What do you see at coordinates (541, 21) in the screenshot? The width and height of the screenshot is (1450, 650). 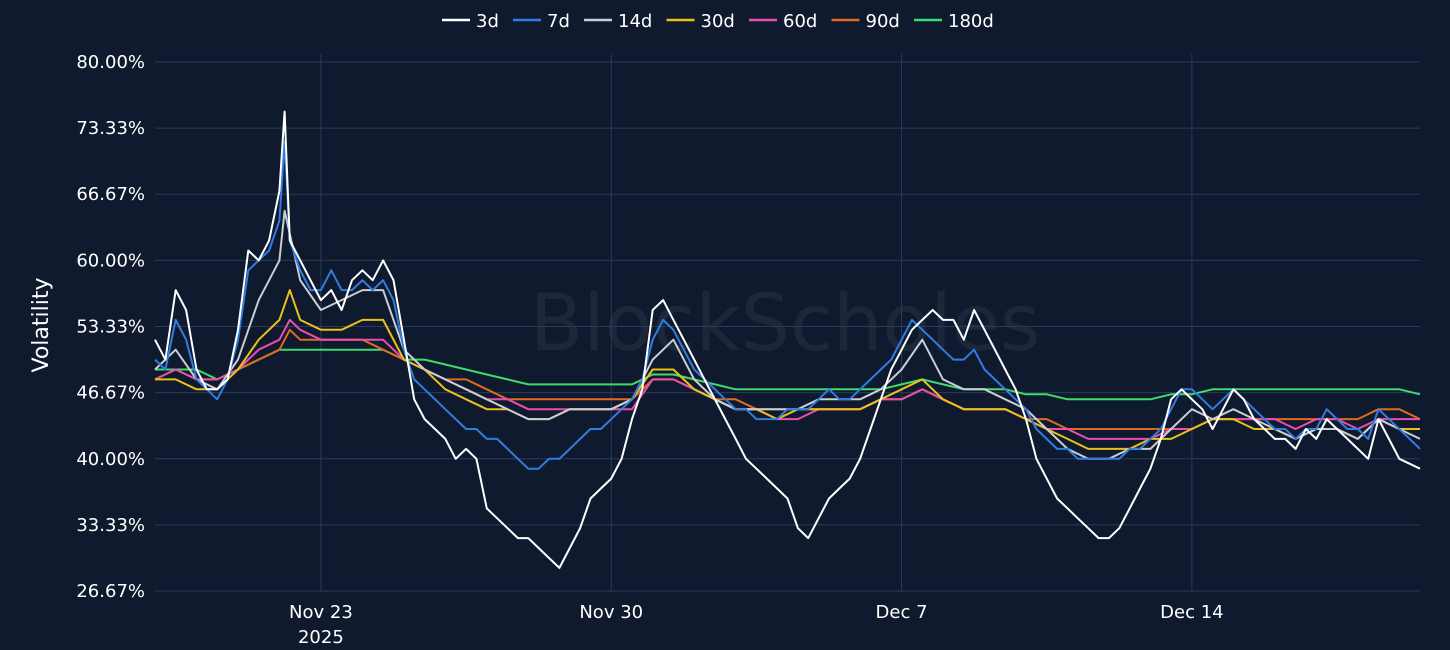 I see `legend-item-7d: 7d` at bounding box center [541, 21].